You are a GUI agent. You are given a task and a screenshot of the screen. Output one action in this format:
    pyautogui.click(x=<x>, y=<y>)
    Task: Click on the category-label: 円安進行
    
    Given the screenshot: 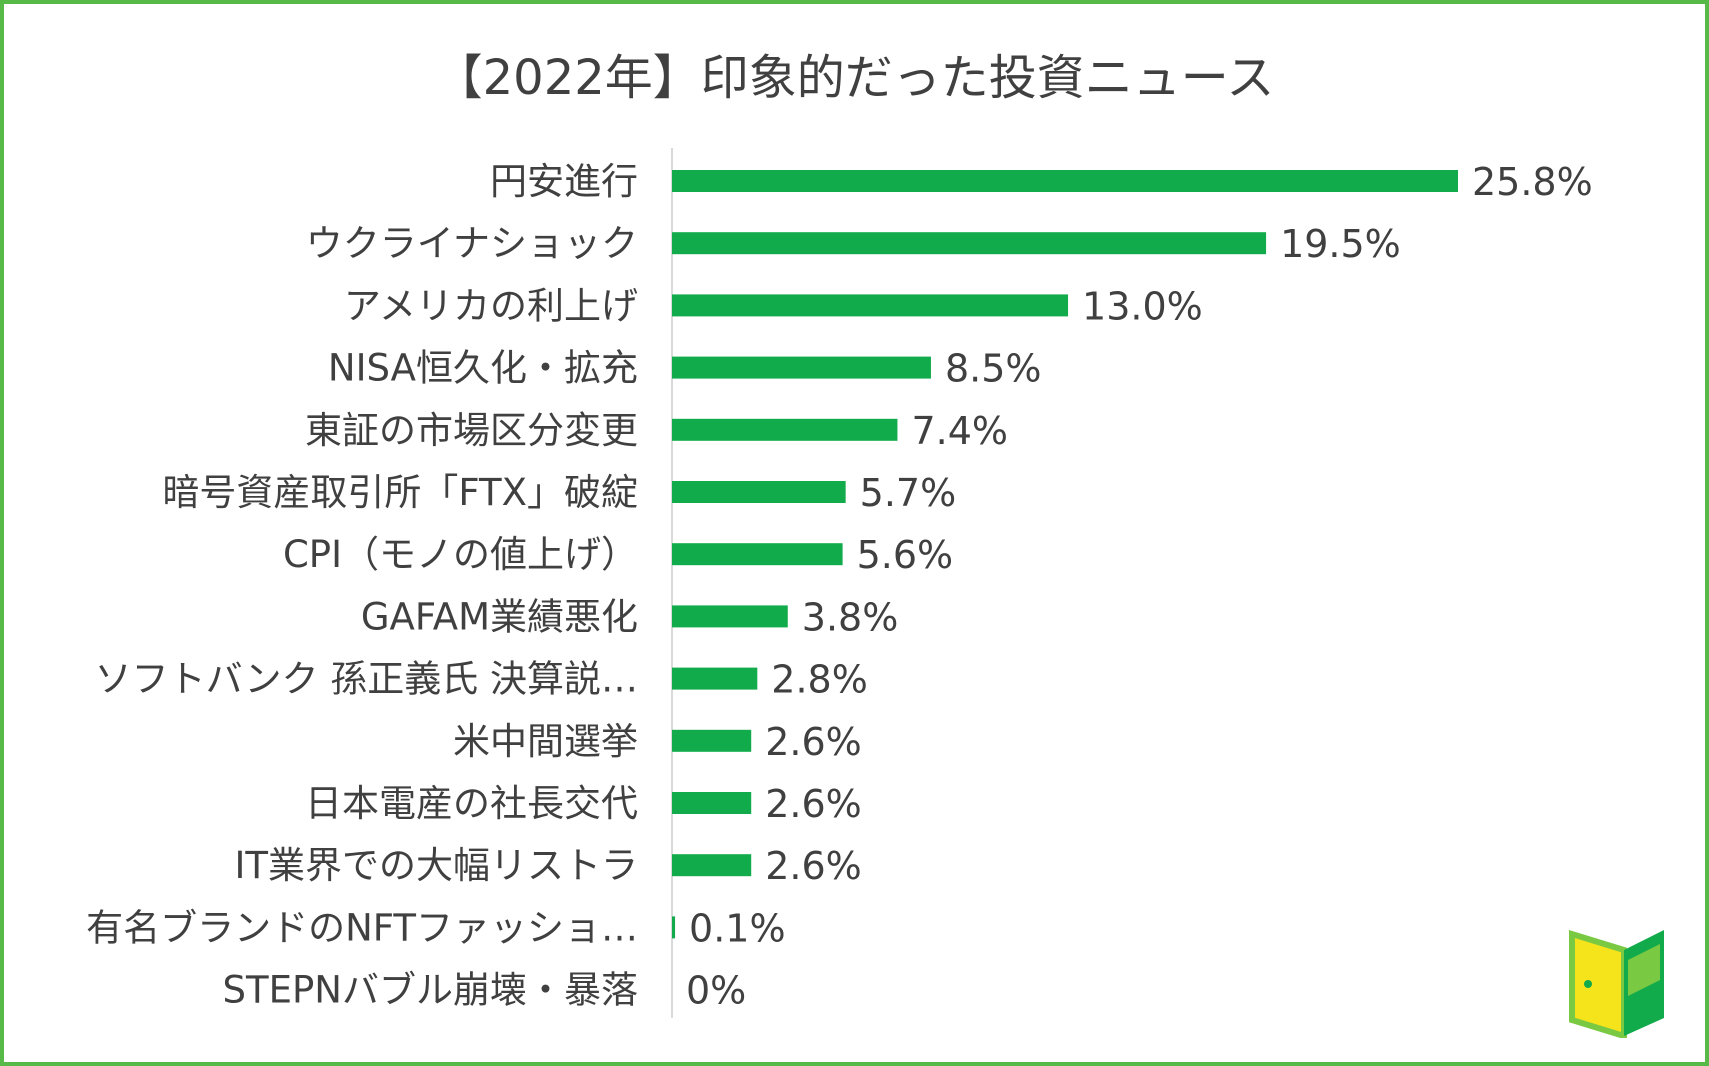 What is the action you would take?
    pyautogui.click(x=564, y=181)
    